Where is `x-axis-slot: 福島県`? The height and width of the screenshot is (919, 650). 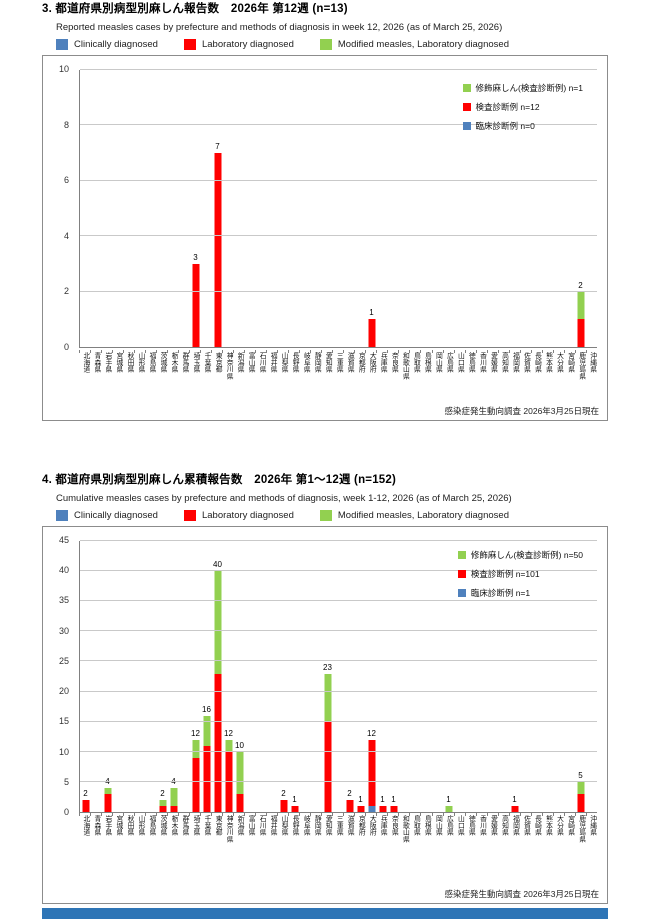 x-axis-slot: 福島県 is located at coordinates (150, 379).